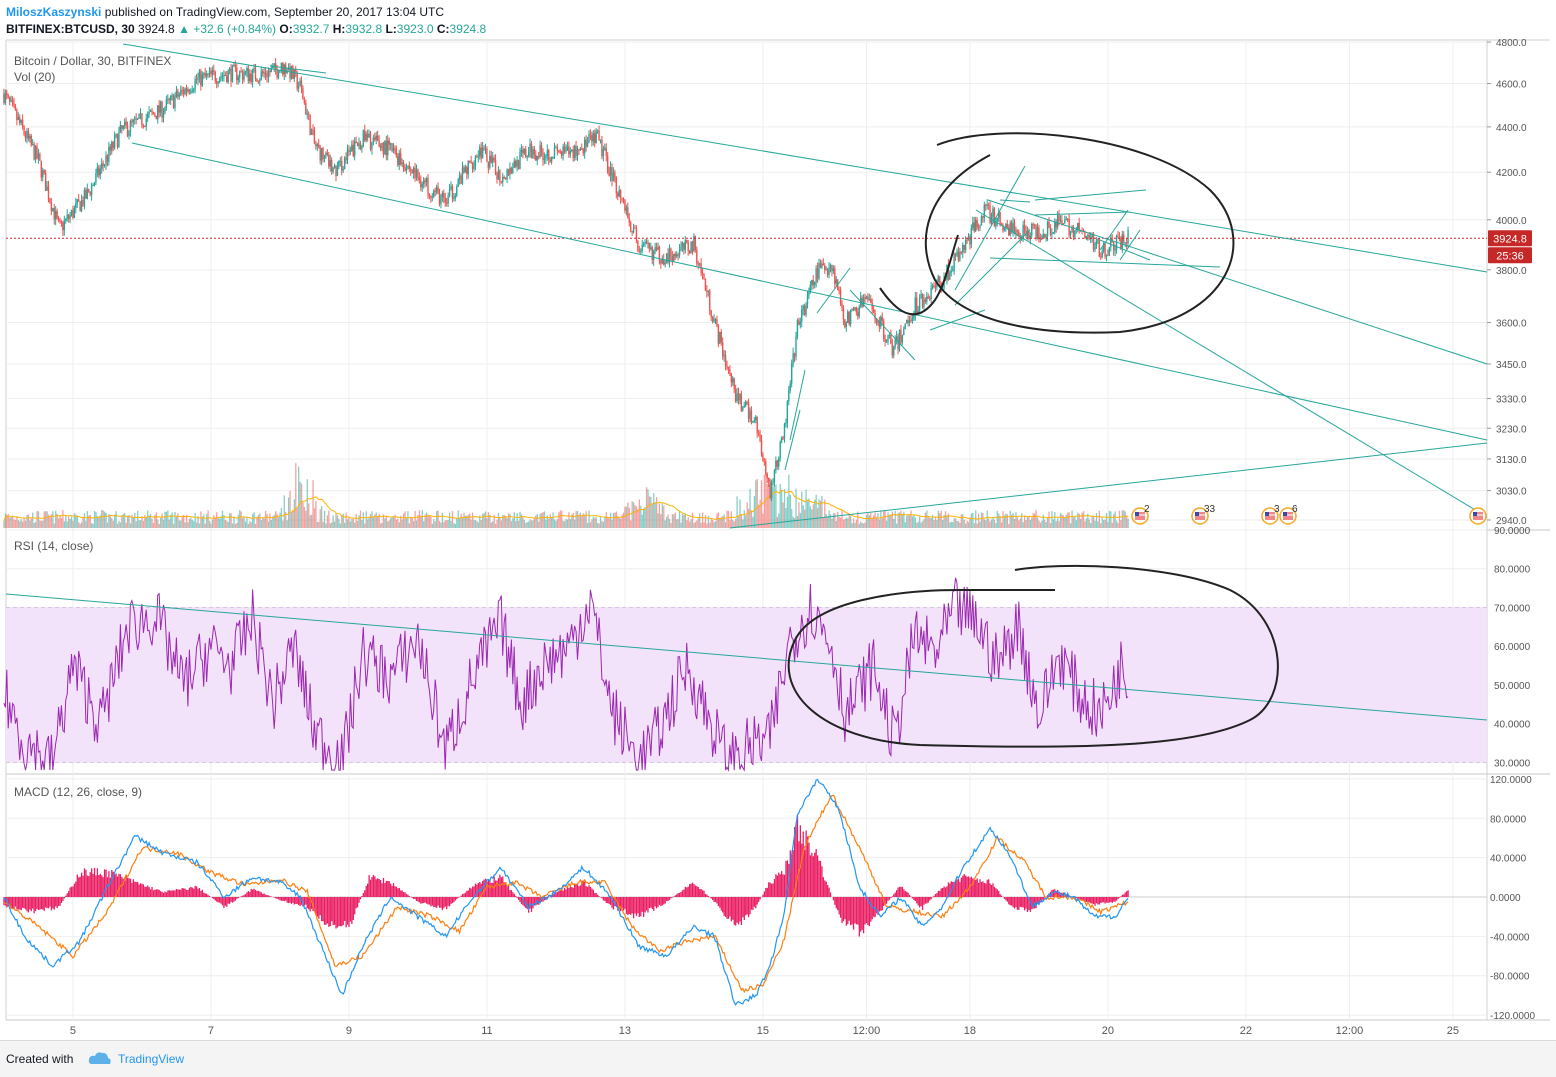  What do you see at coordinates (1197, 514) in the screenshot?
I see `flag-canton` at bounding box center [1197, 514].